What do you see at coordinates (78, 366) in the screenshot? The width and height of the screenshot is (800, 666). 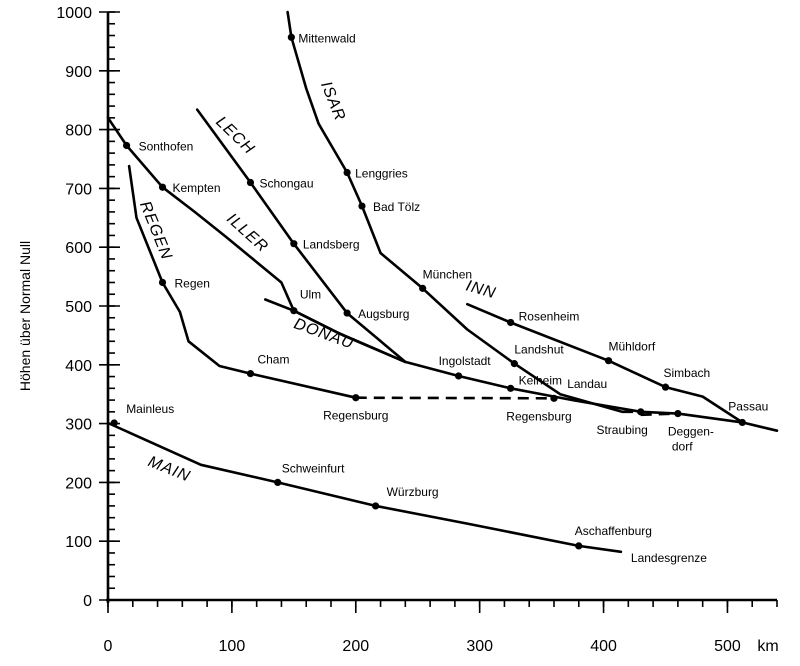 I see `y-tick-label: 400` at bounding box center [78, 366].